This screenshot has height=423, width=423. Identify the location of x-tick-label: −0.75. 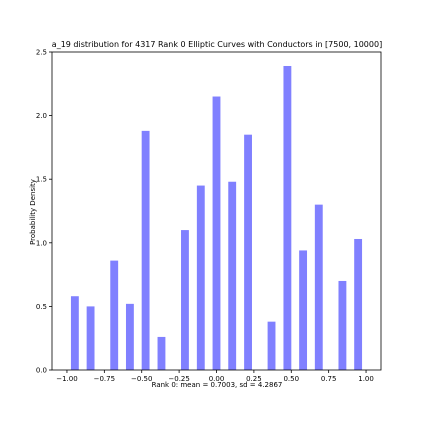
(104, 379).